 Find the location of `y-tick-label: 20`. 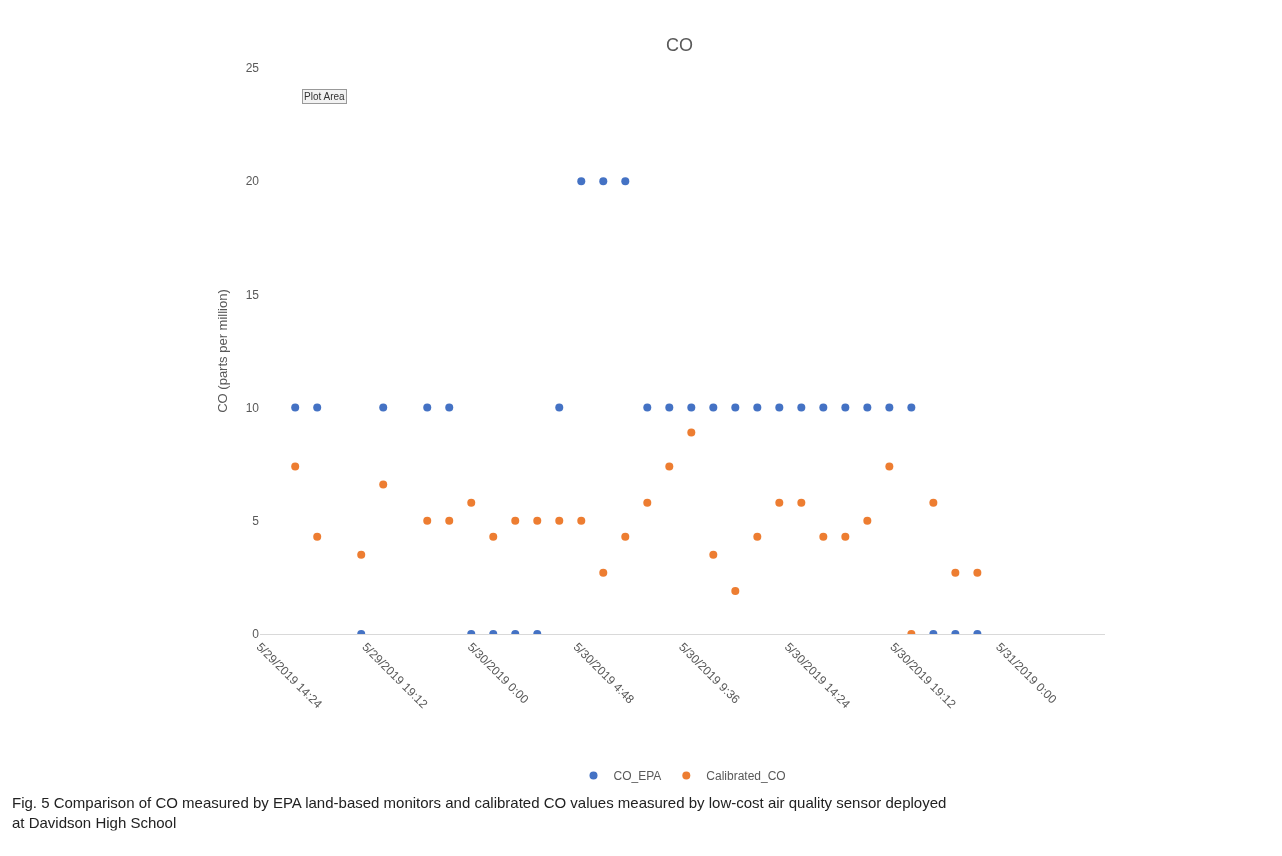

y-tick-label: 20 is located at coordinates (252, 181).